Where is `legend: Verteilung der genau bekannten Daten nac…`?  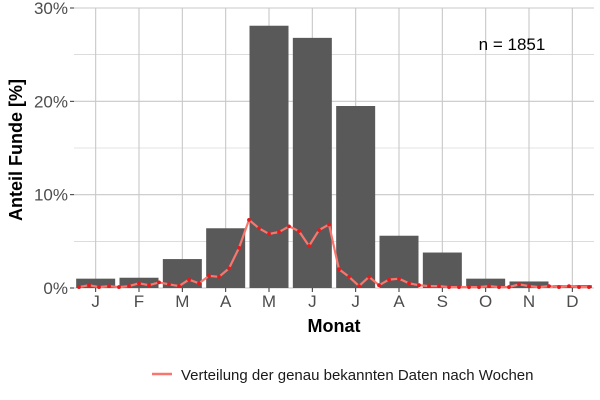
legend: Verteilung der genau bekannten Daten nac… is located at coordinates (343, 375).